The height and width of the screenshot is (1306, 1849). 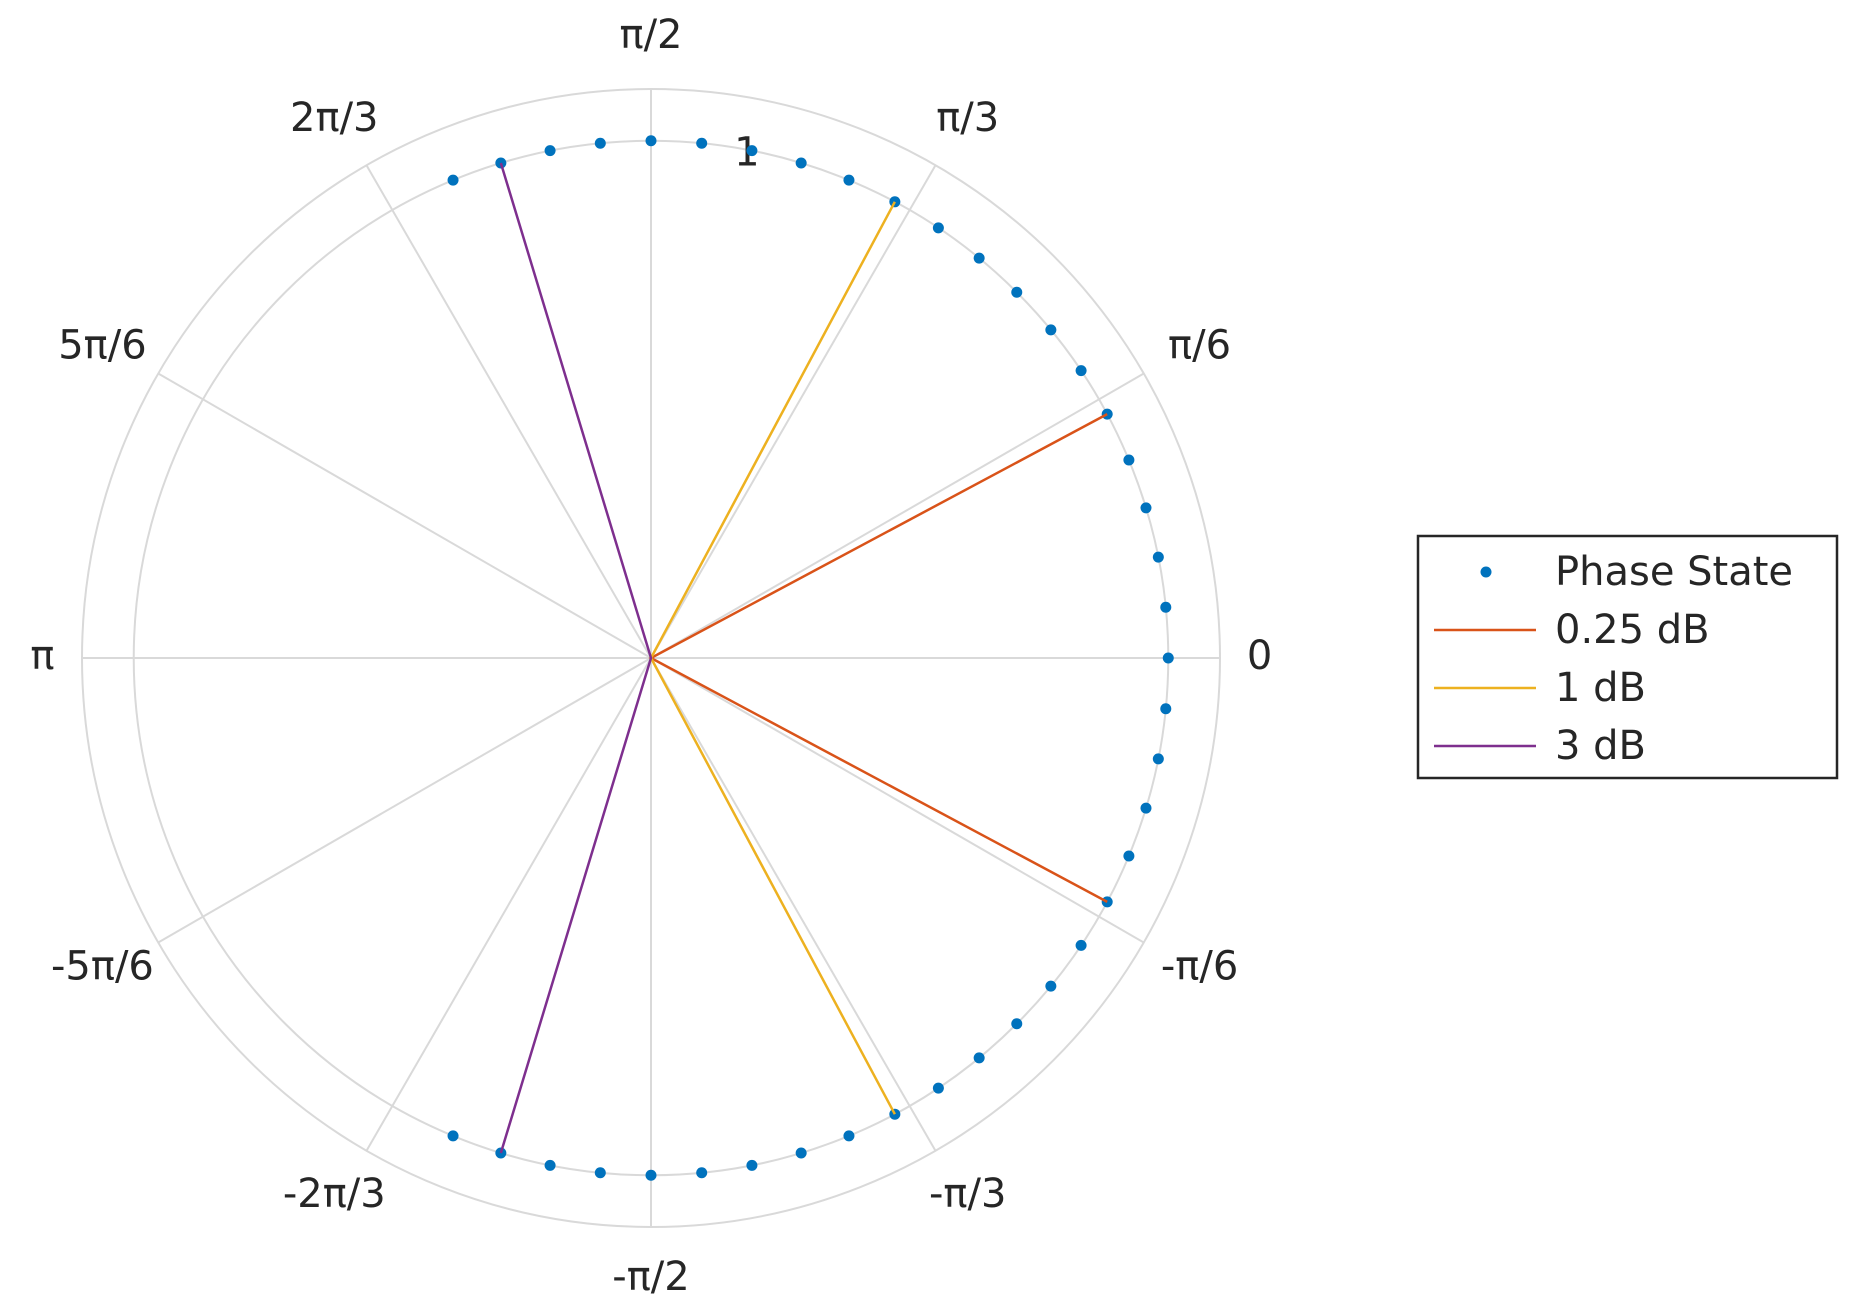 What do you see at coordinates (1259, 656) in the screenshot?
I see `theta-tick-label: 0` at bounding box center [1259, 656].